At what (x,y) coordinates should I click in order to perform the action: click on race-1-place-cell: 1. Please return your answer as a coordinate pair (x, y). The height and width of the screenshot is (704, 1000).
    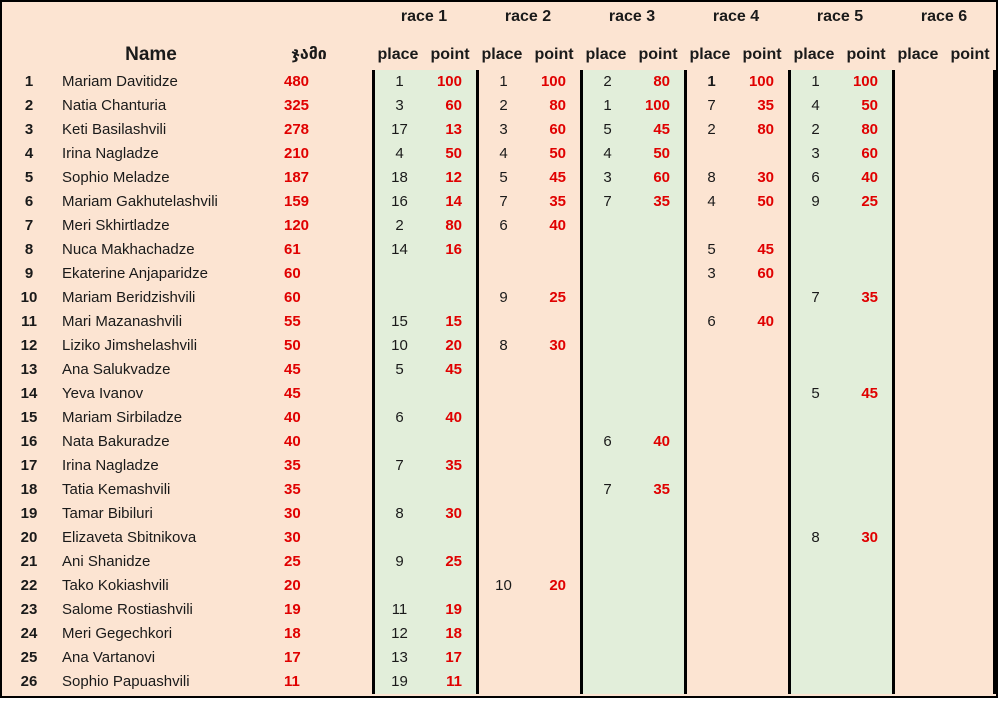
    Looking at the image, I should click on (398, 82).